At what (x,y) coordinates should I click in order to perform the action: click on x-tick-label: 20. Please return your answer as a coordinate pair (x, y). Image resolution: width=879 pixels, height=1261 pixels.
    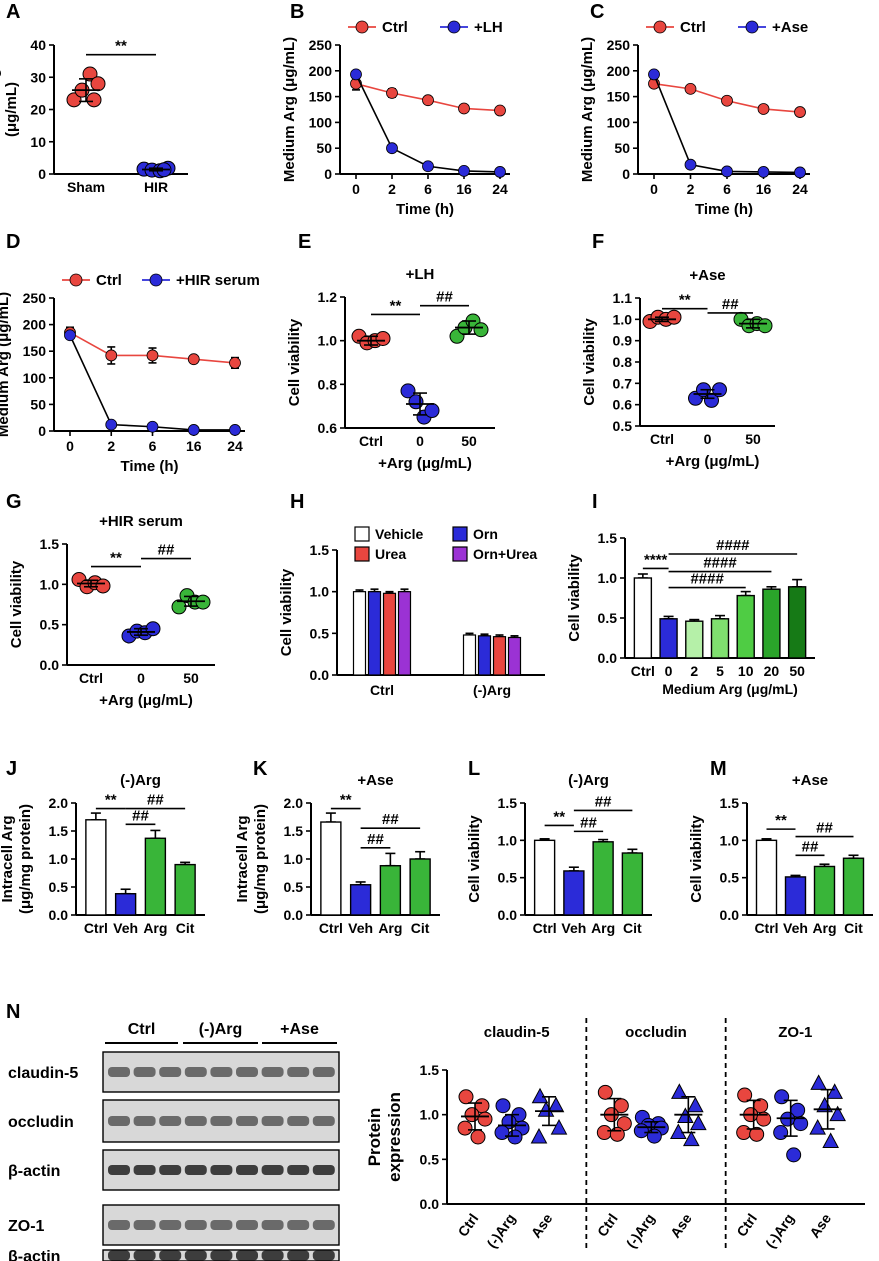
    Looking at the image, I should click on (772, 671).